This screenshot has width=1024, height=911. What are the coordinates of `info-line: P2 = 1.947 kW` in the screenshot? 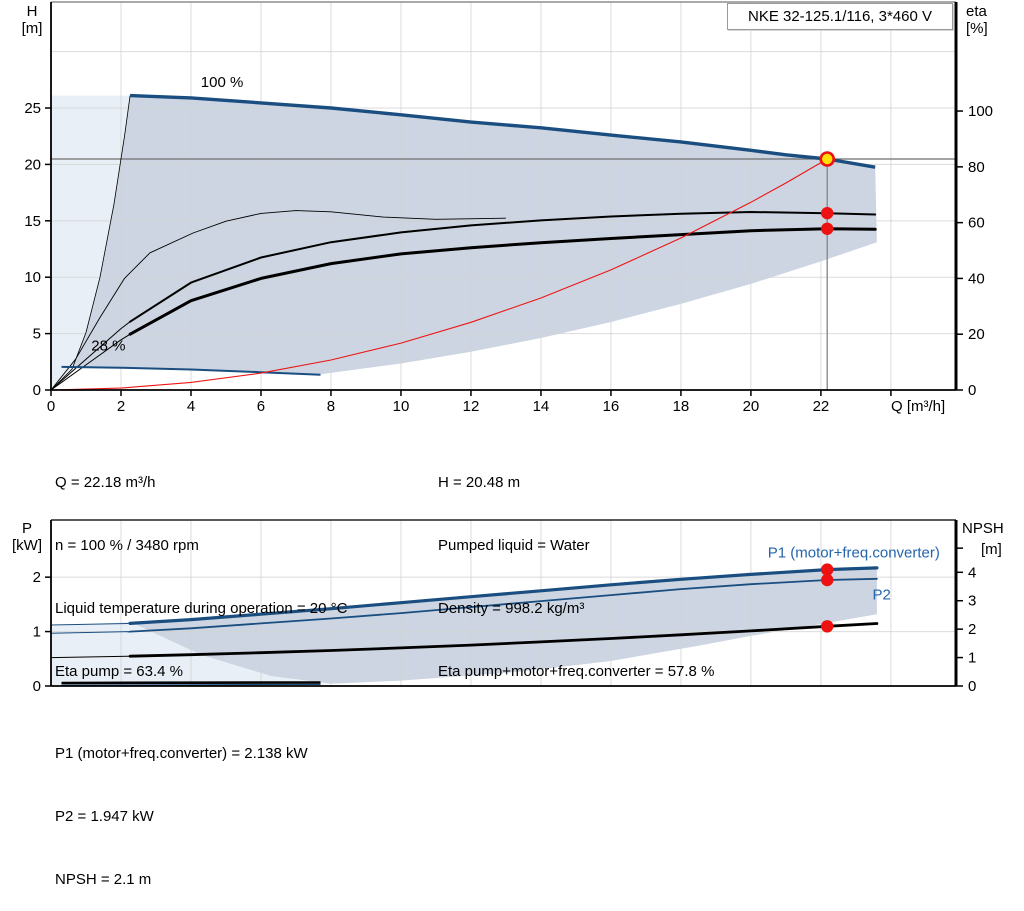 It's located at (104, 816).